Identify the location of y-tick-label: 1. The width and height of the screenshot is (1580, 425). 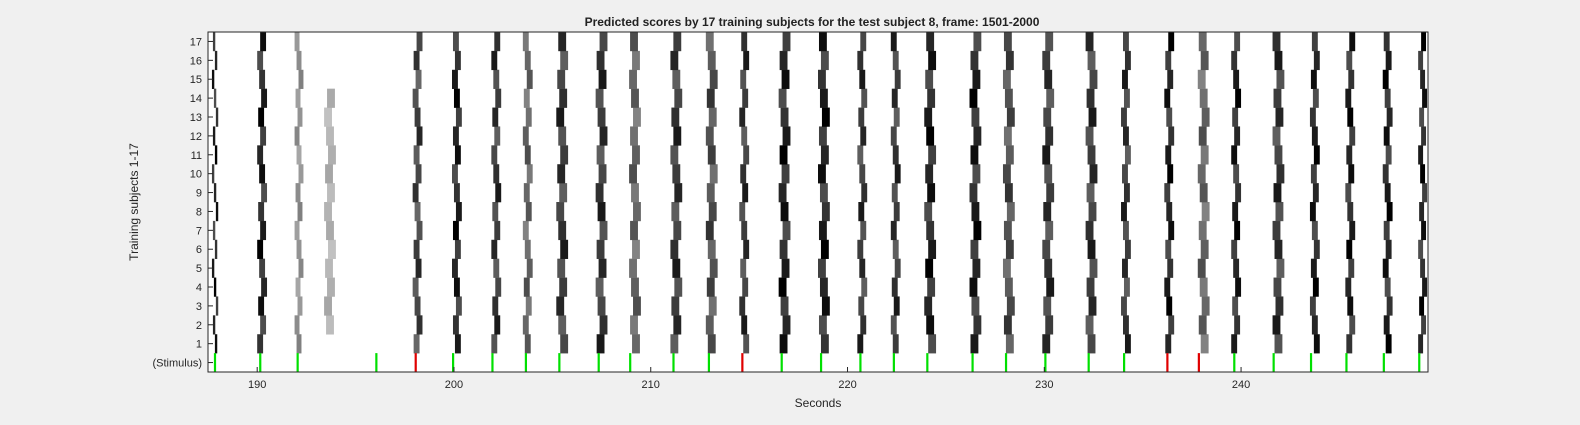
(199, 345).